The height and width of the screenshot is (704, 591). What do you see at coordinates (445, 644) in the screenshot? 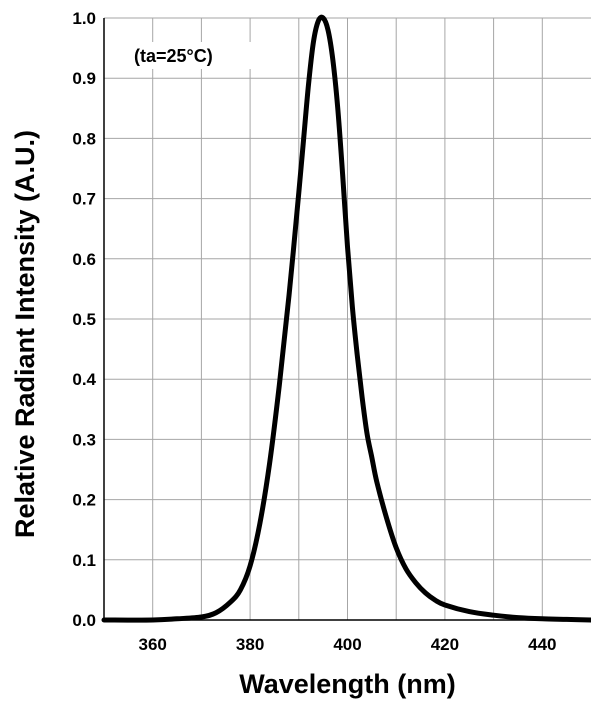
I see `x-tick-label: 420` at bounding box center [445, 644].